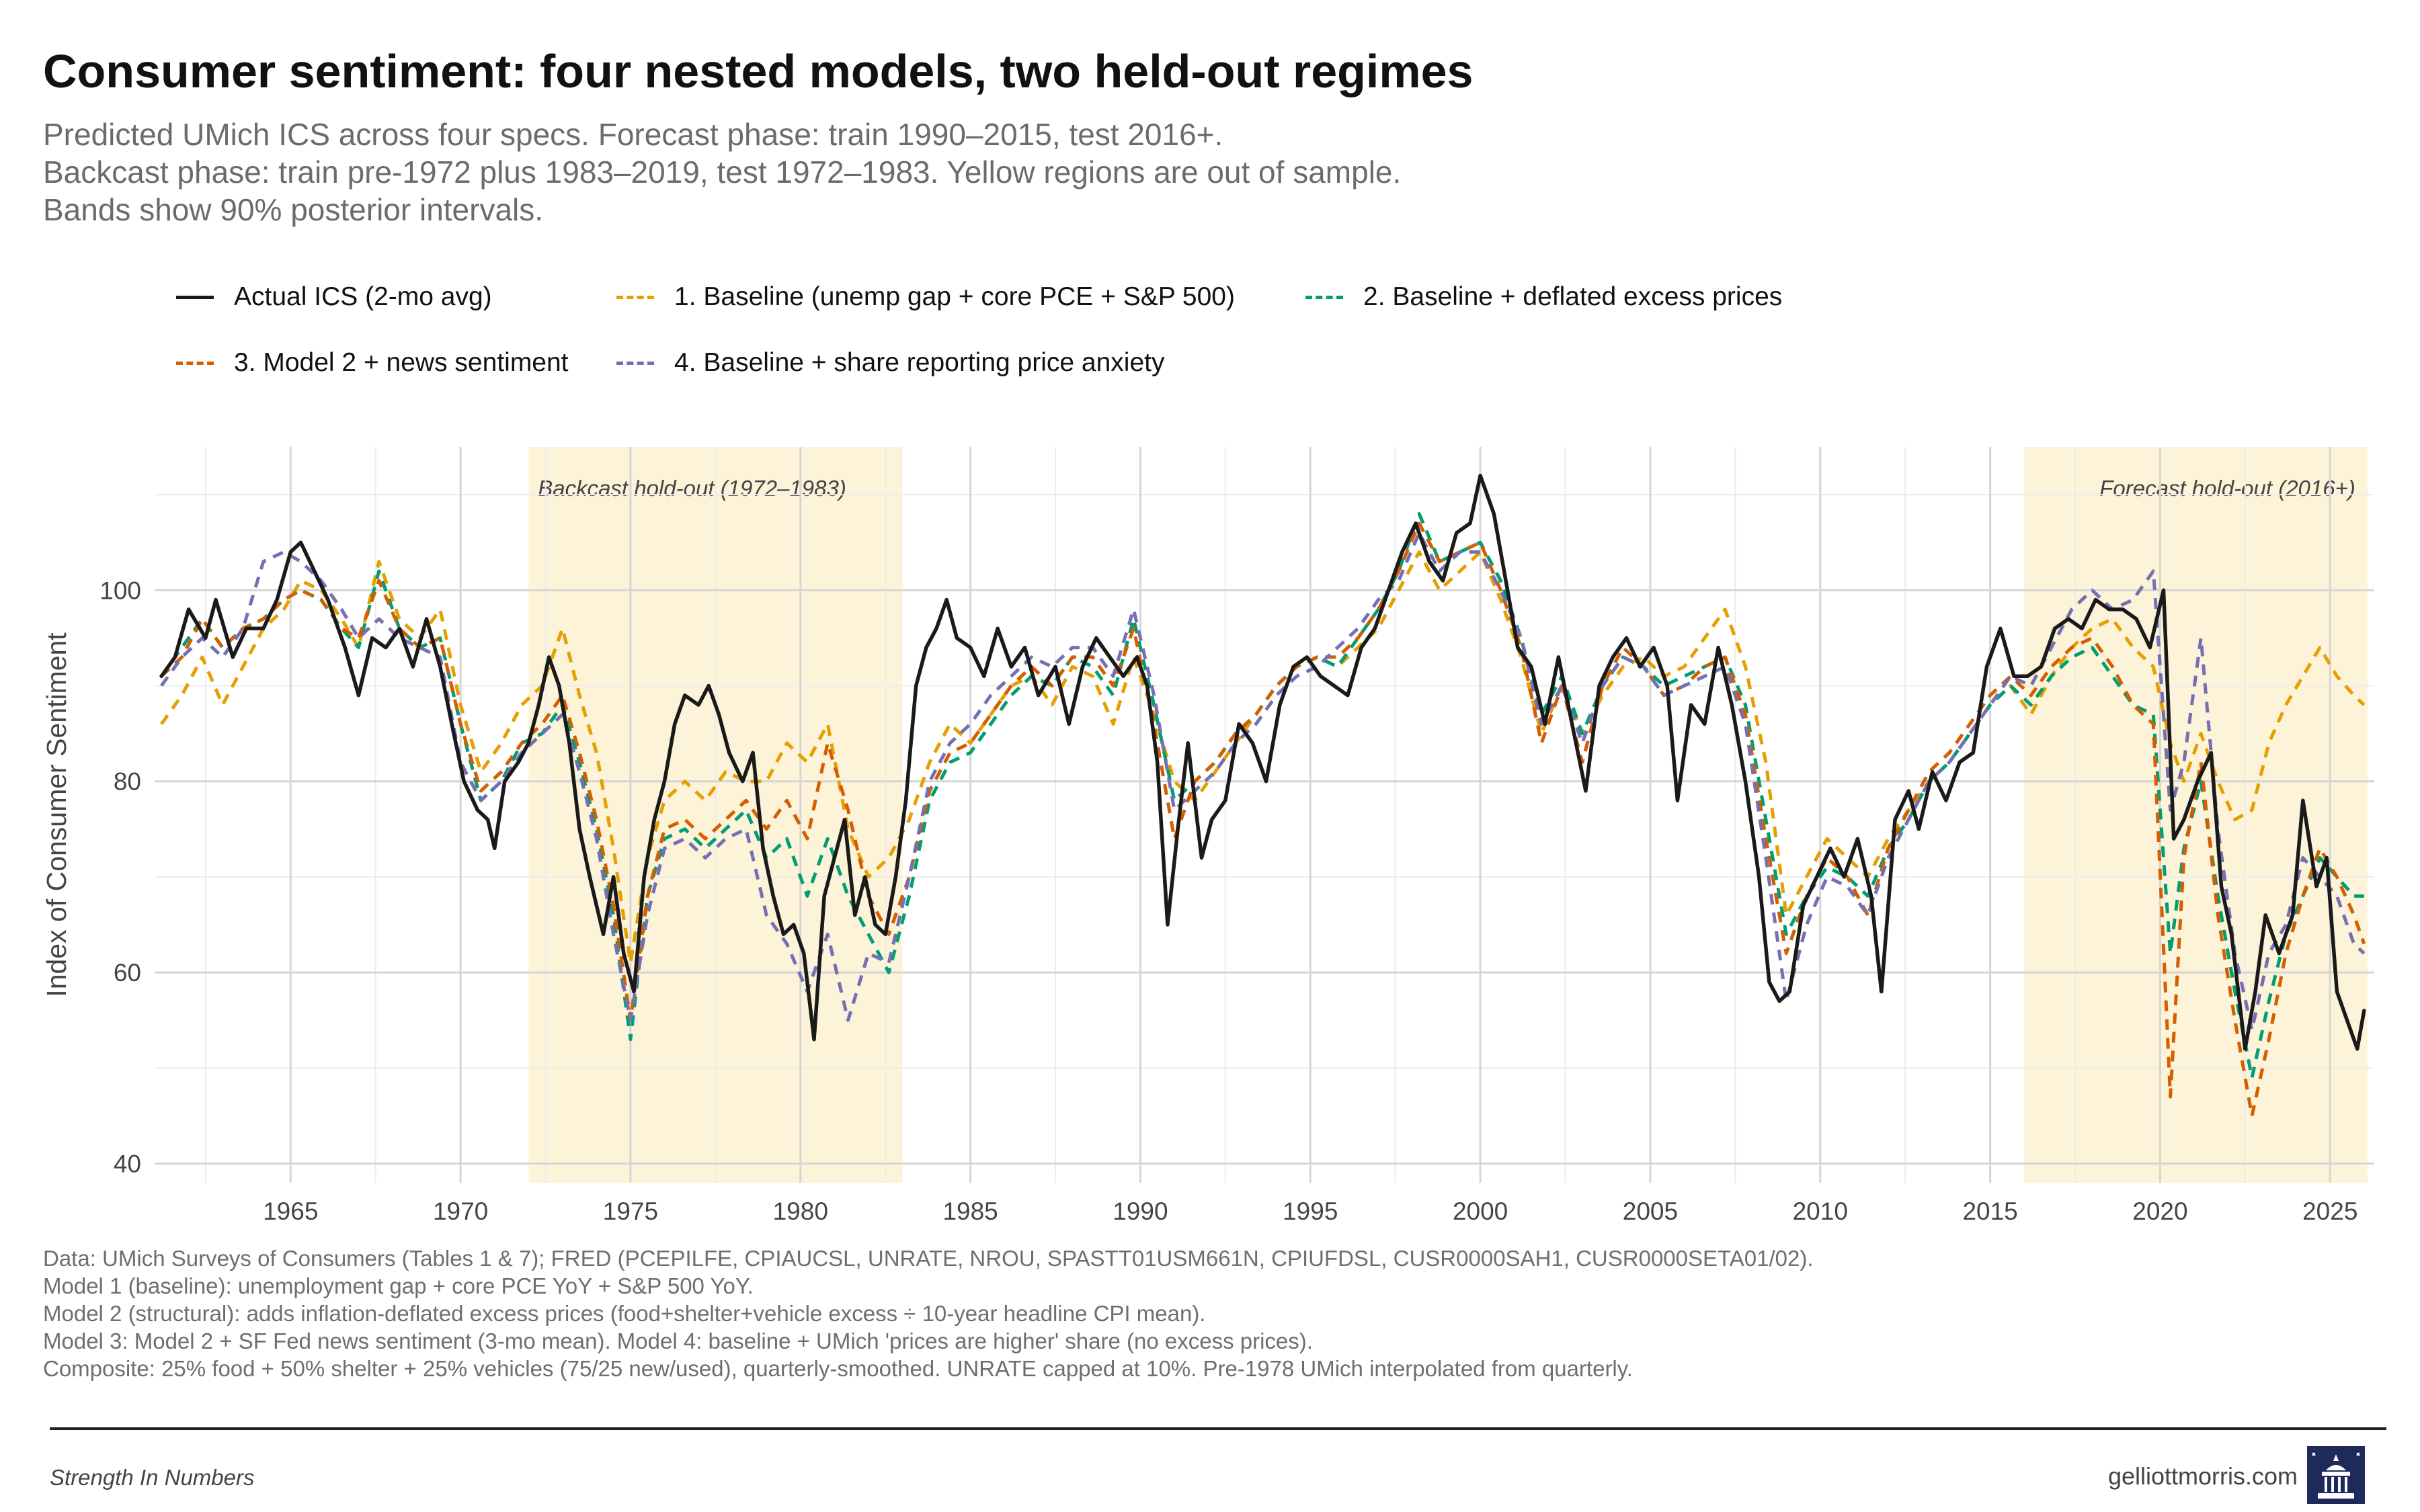 This screenshot has height=1512, width=2420. I want to click on x-tick-label: 1970, so click(461, 1211).